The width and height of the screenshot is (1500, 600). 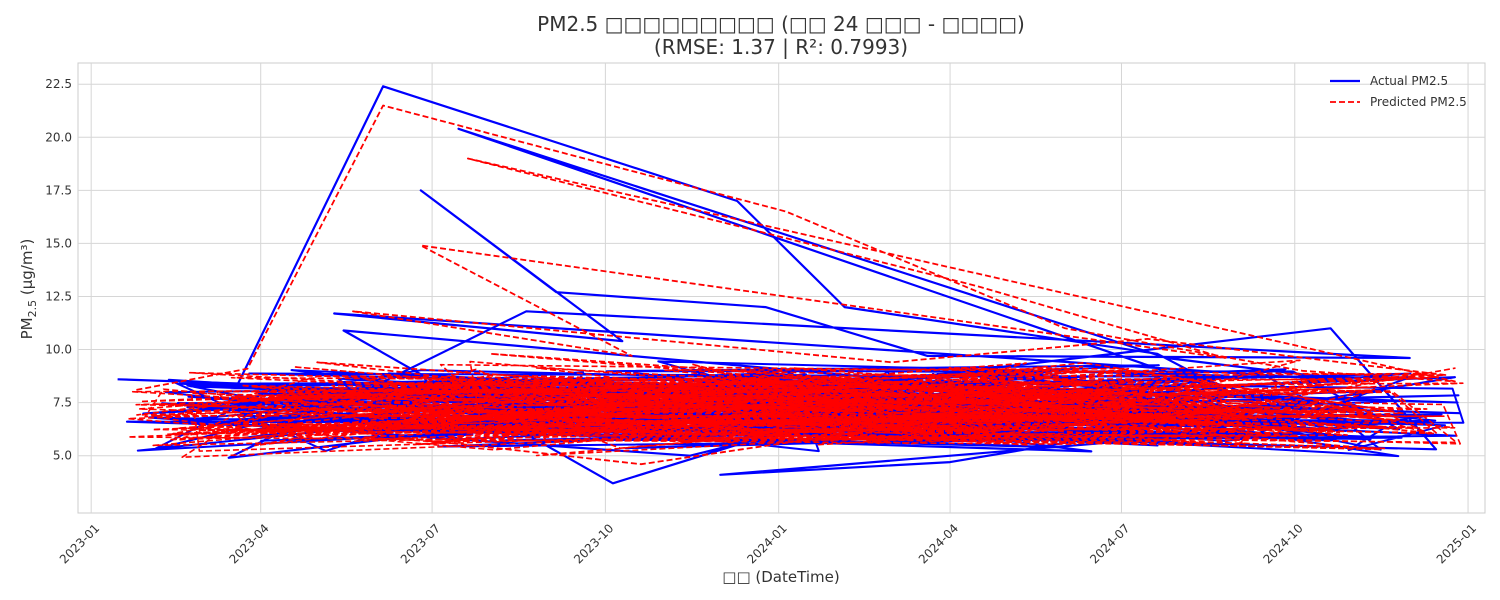 What do you see at coordinates (32, 309) in the screenshot?
I see `y-axis-label-subscript: 2.5` at bounding box center [32, 309].